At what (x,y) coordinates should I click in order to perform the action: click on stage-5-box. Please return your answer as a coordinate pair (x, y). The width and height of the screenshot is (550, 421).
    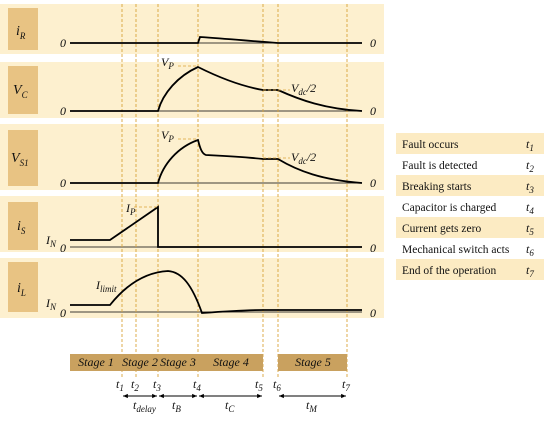
    Looking at the image, I should click on (312, 362).